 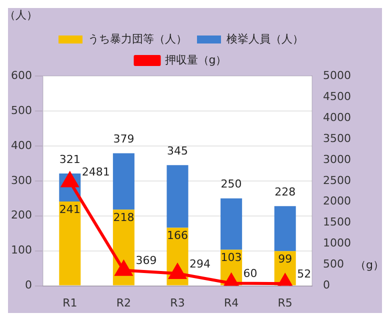 What do you see at coordinates (337, 243) in the screenshot?
I see `y2-tick-label: 1000` at bounding box center [337, 243].